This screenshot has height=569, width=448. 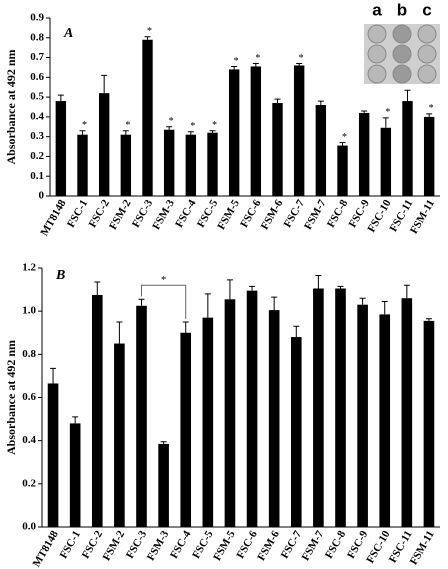 I want to click on y-tick-label: 0.0, so click(x=29, y=527).